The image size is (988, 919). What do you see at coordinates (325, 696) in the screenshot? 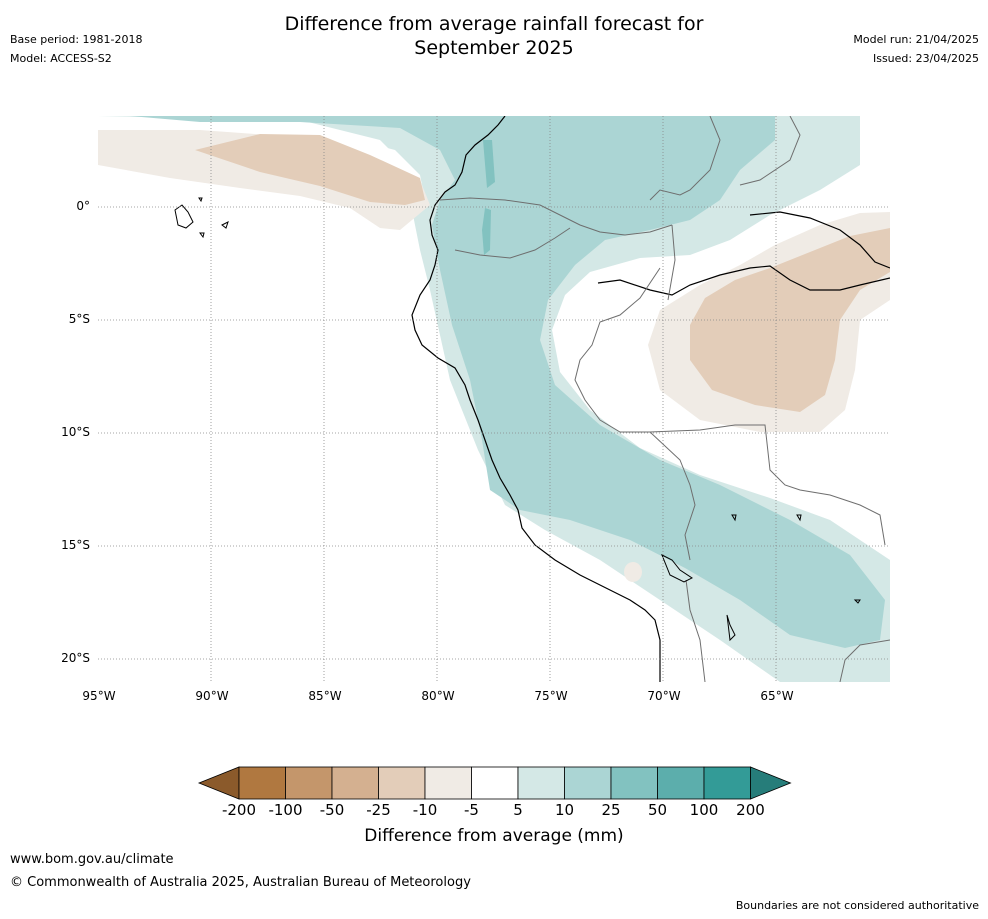
I see `lon-label-85w: 85°W` at bounding box center [325, 696].